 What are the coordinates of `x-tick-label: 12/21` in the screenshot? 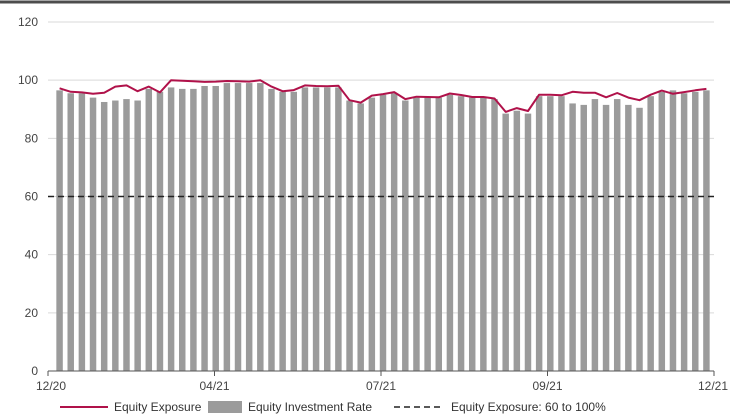 It's located at (713, 386).